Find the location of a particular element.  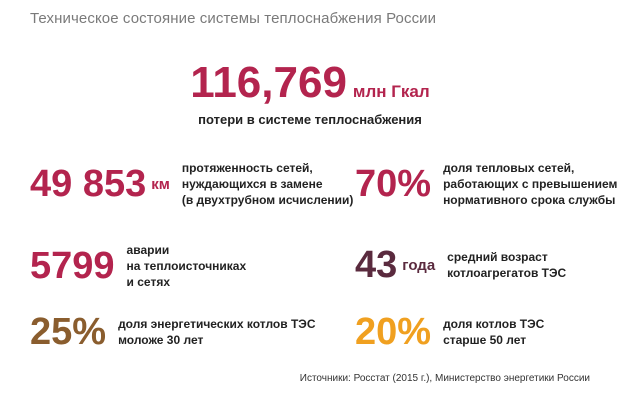

stat-old-value: 20% is located at coordinates (393, 332).